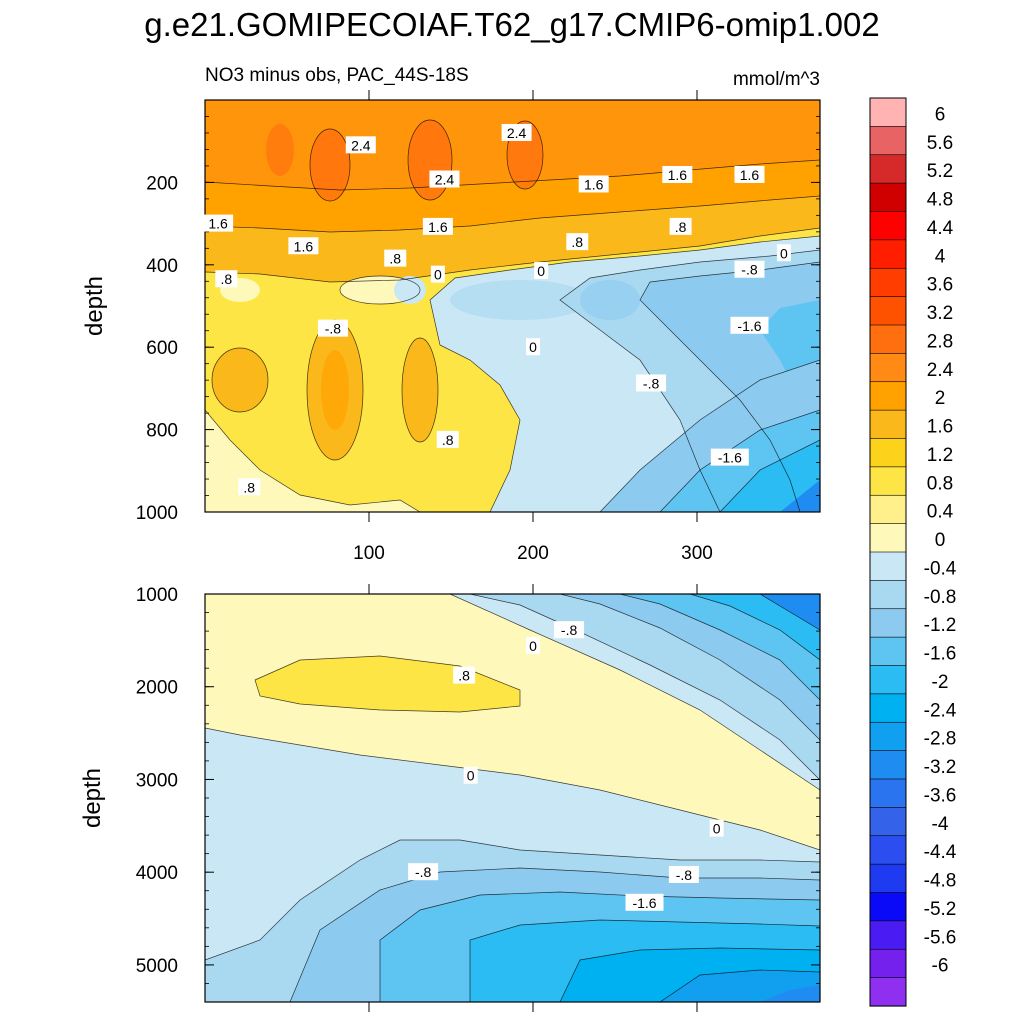 The height and width of the screenshot is (1024, 1024). Describe the element at coordinates (157, 595) in the screenshot. I see `y-tick-label: 1000` at that location.